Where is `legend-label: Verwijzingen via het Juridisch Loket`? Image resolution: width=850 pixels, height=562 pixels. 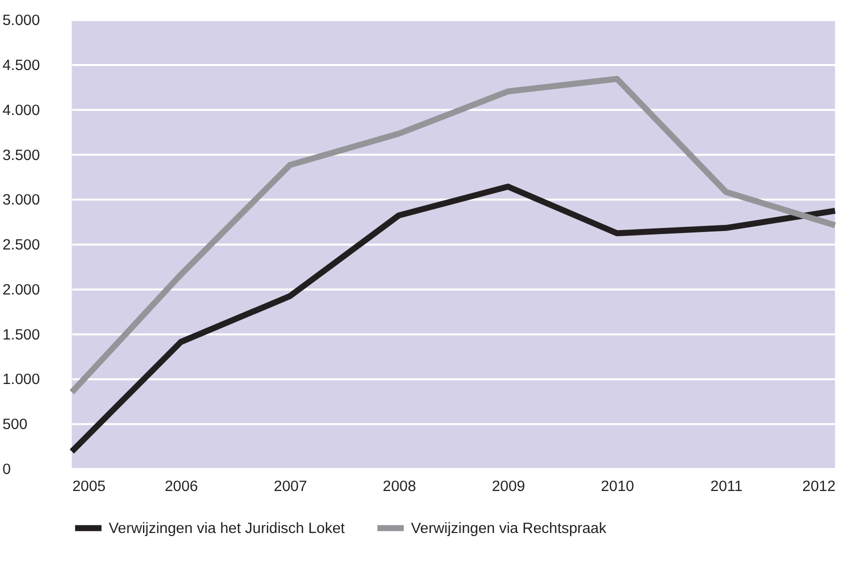
legend-label: Verwijzingen via het Juridisch Loket is located at coordinates (227, 529).